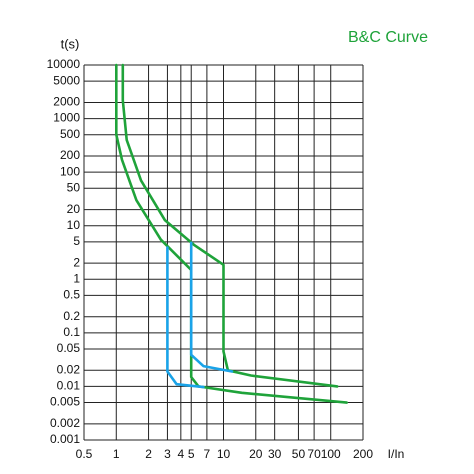  I want to click on y-tick-label: 2, so click(76, 262).